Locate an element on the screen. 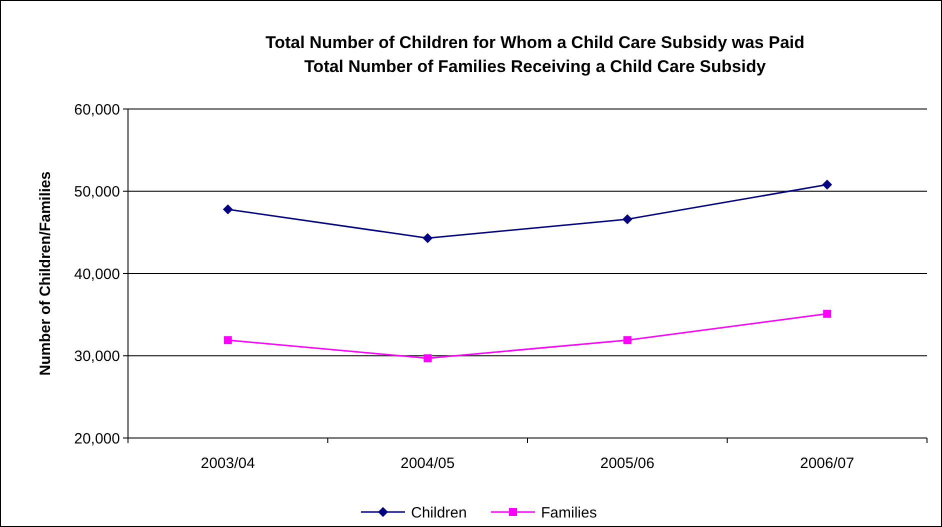 The height and width of the screenshot is (527, 942). x-tick-label: 2006/07 is located at coordinates (827, 463).